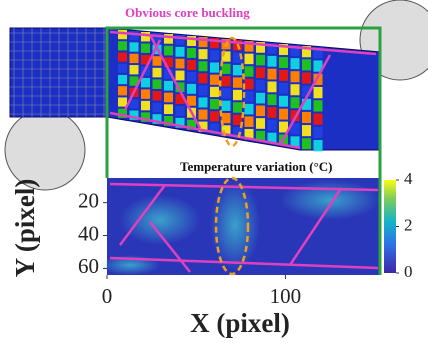 This screenshot has height=345, width=428. What do you see at coordinates (286, 296) in the screenshot?
I see `x-tick-label: 100` at bounding box center [286, 296].